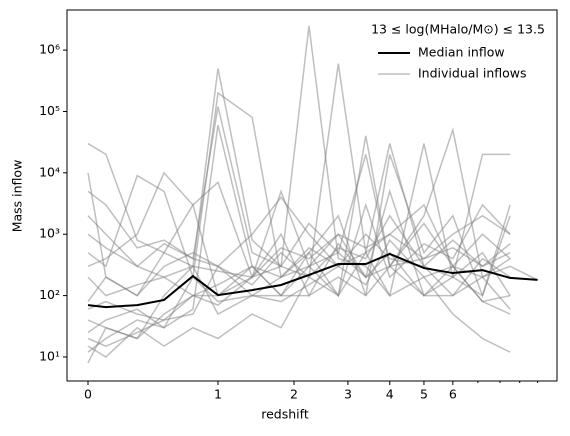 This screenshot has width=570, height=436. I want to click on y-tick-label: 10¹, so click(49, 355).